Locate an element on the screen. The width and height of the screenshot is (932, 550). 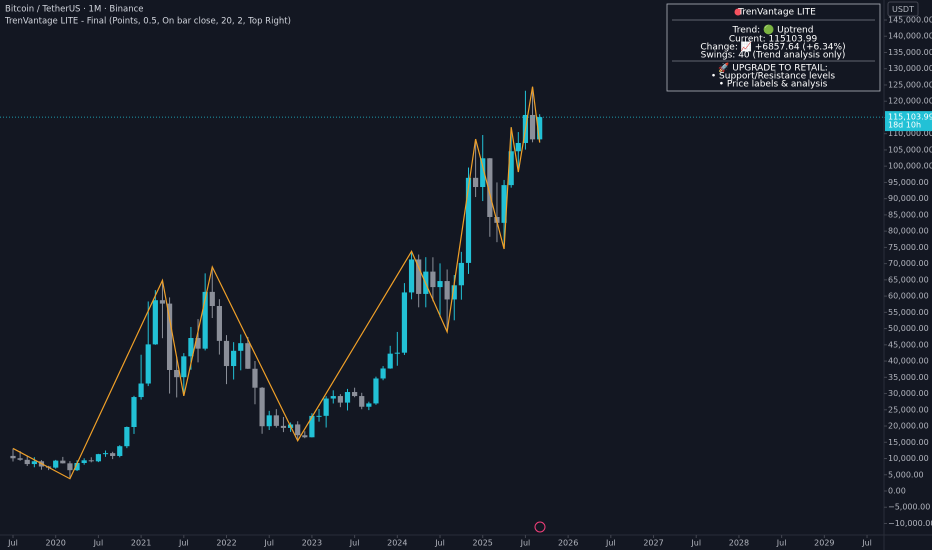
y-tick-label: 15,000.00 is located at coordinates (908, 442).